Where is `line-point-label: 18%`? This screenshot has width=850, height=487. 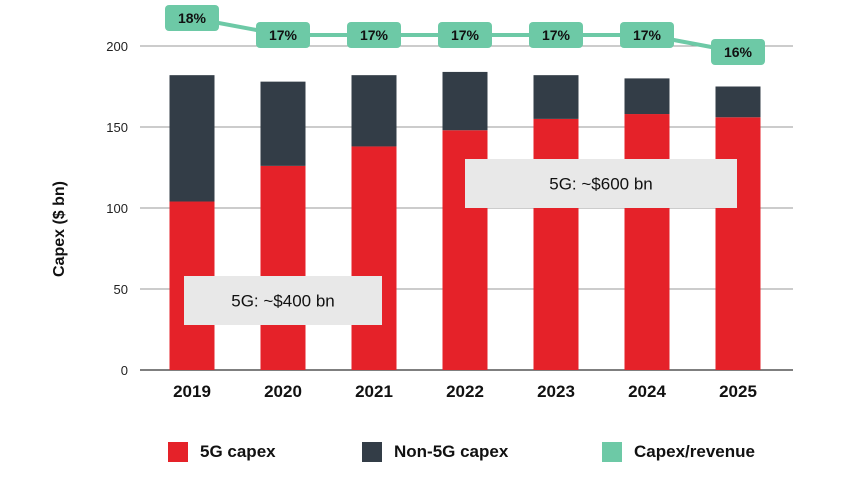
line-point-label: 18% is located at coordinates (192, 18).